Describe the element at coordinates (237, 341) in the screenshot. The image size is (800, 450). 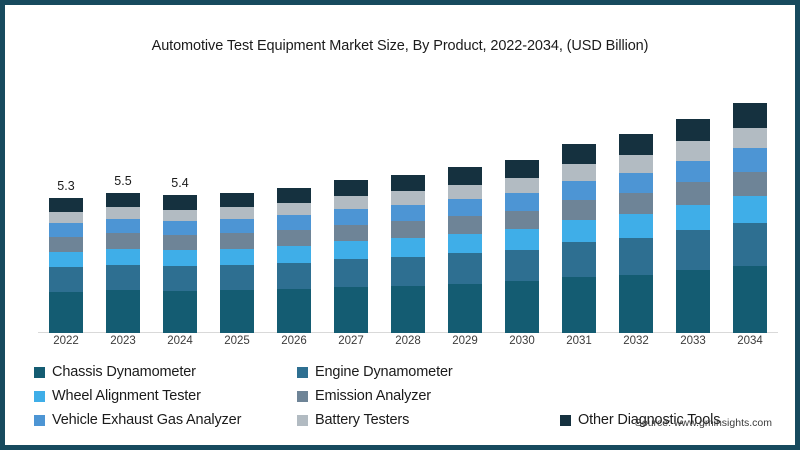
I see `x-tick-2025: 2025` at that location.